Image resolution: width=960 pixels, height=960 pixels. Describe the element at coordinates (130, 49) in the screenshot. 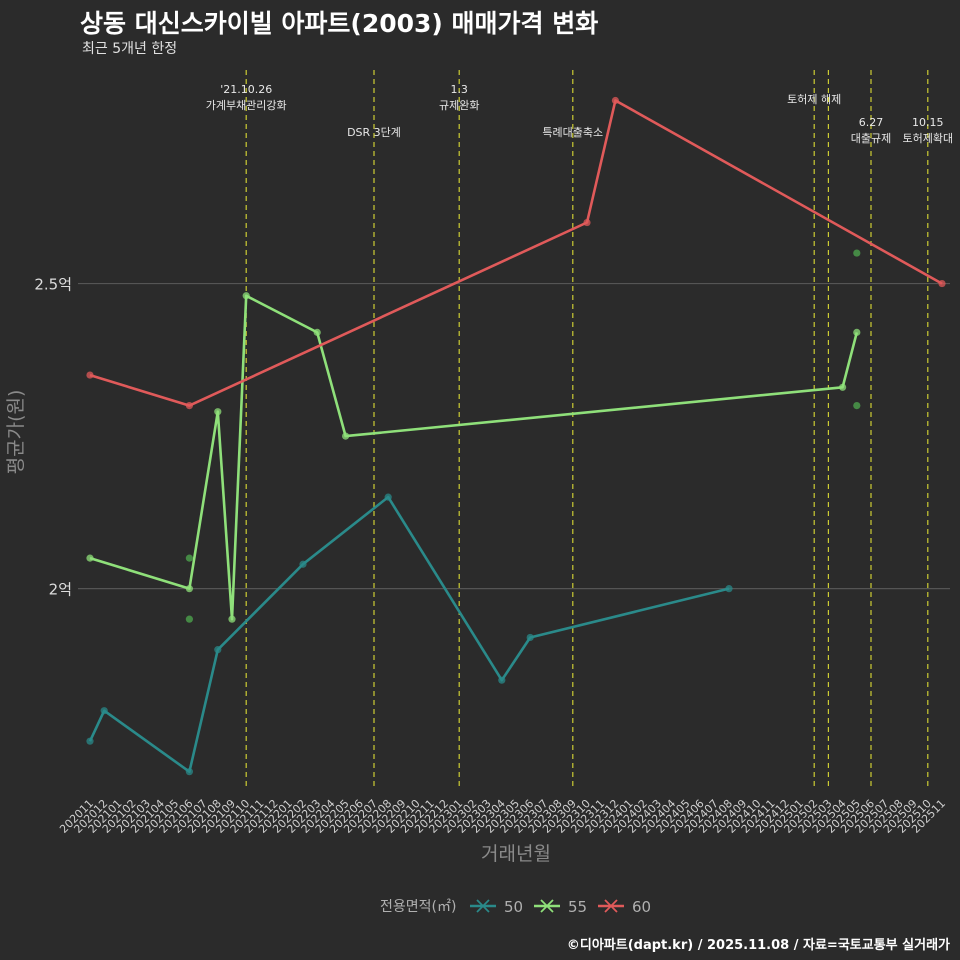

I see `chart-subtitle: 최근 5개년 한정` at that location.